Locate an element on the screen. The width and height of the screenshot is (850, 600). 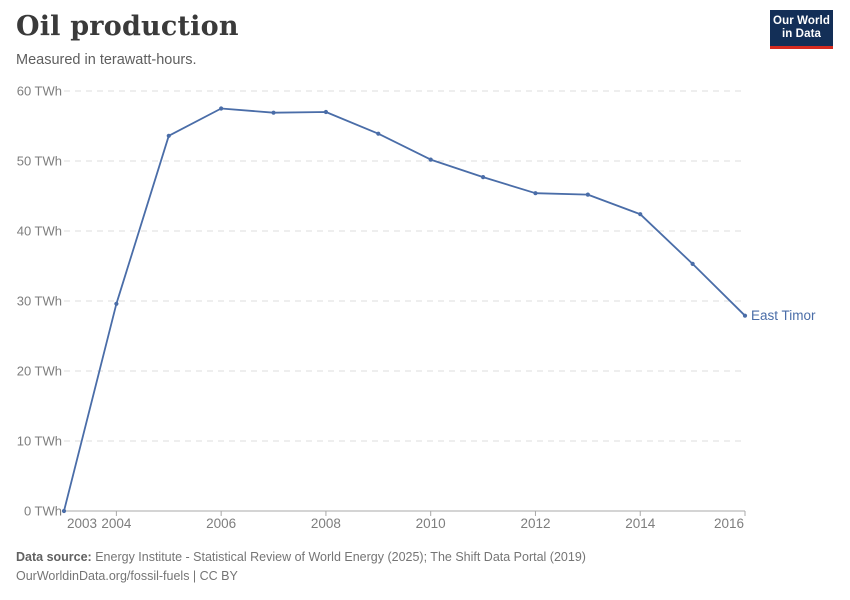
x-axis-tick-label: 2004 is located at coordinates (116, 523).